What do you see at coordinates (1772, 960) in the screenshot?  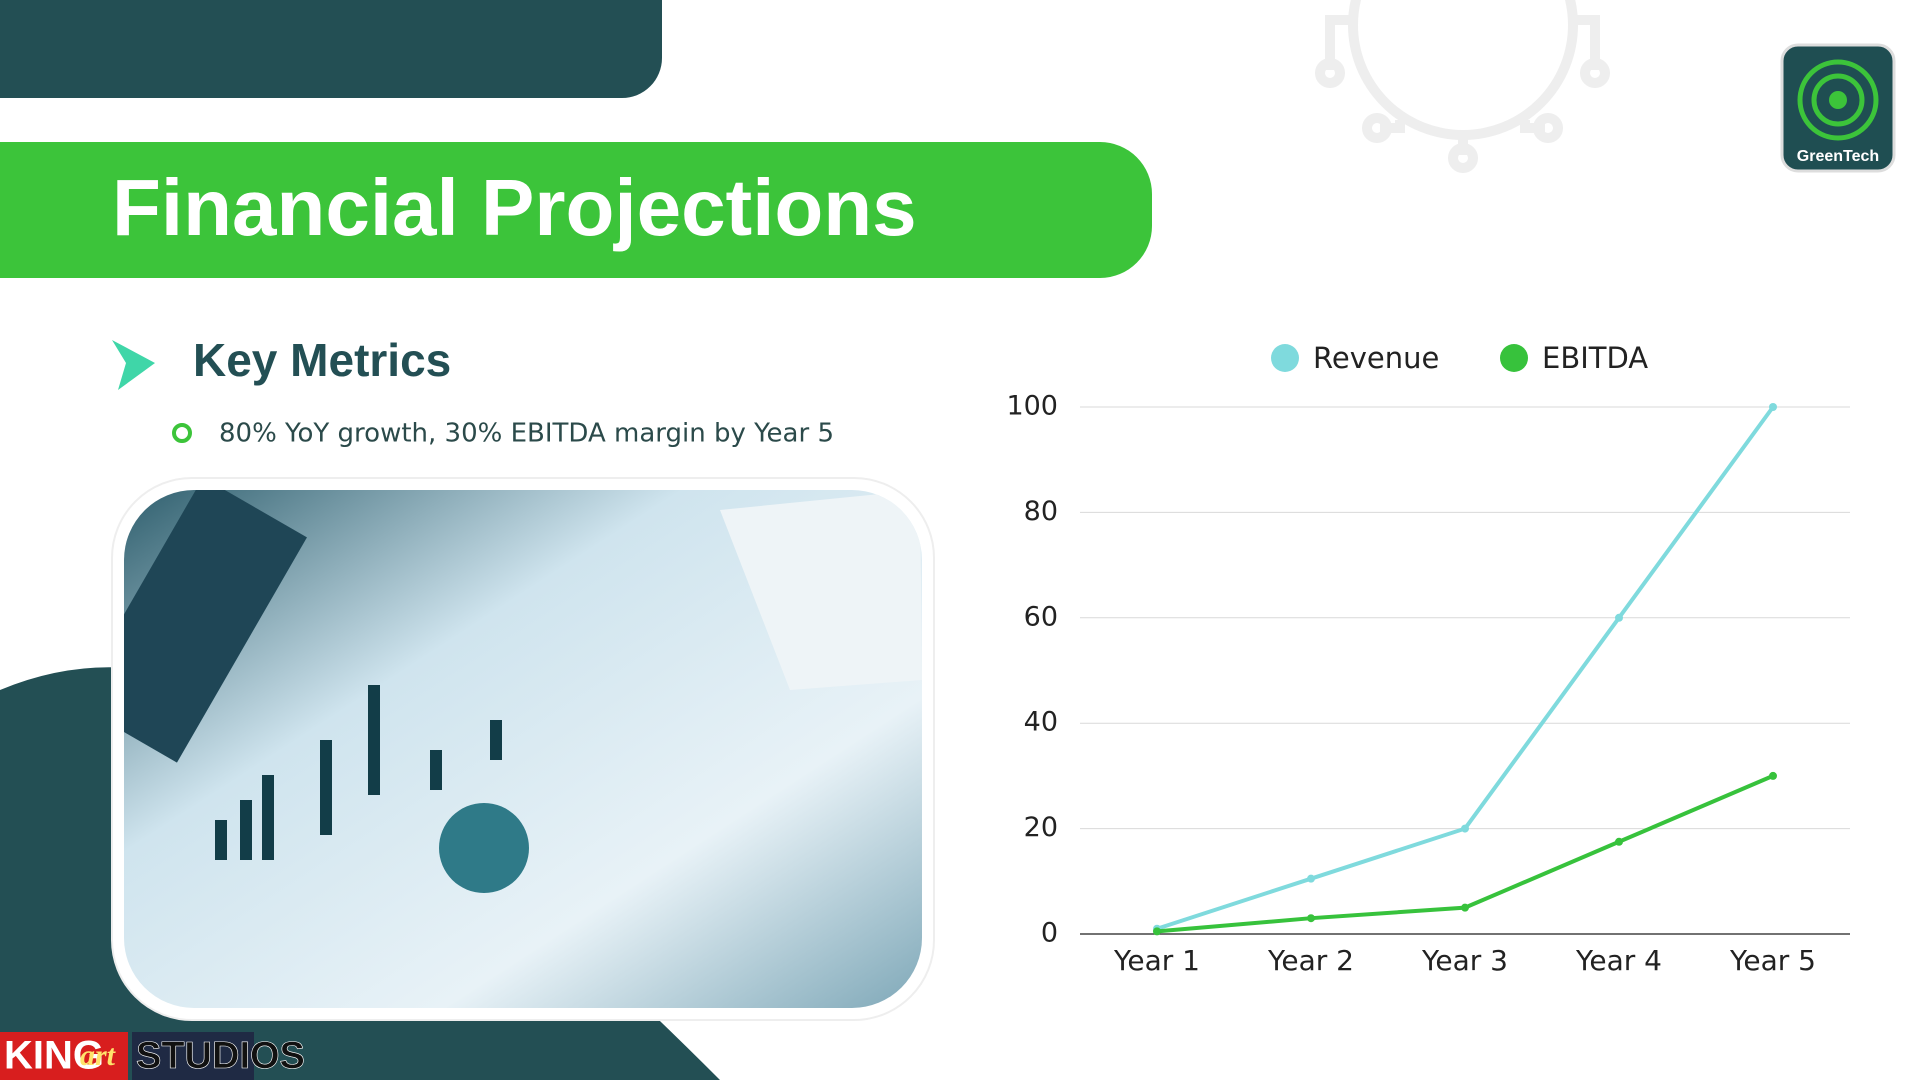 I see `x-tick-label: Year 5` at bounding box center [1772, 960].